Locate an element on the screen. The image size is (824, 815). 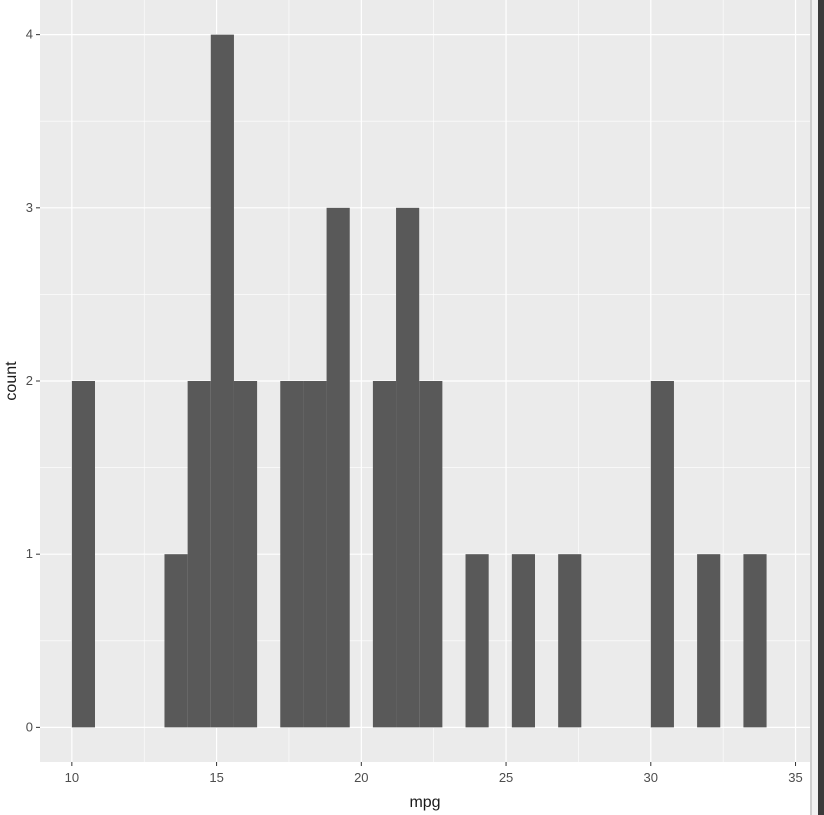
x-axis-title: mpg is located at coordinates (424, 802).